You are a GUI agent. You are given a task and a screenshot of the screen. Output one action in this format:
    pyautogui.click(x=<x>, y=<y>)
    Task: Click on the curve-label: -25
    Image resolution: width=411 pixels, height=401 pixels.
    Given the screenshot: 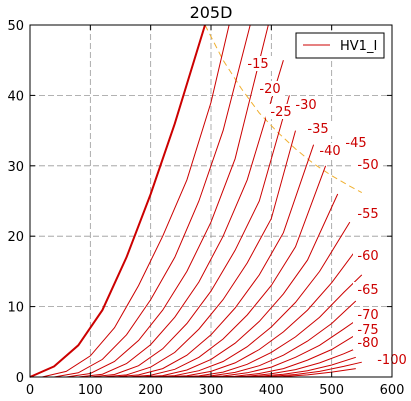 What is the action you would take?
    pyautogui.click(x=280, y=112)
    